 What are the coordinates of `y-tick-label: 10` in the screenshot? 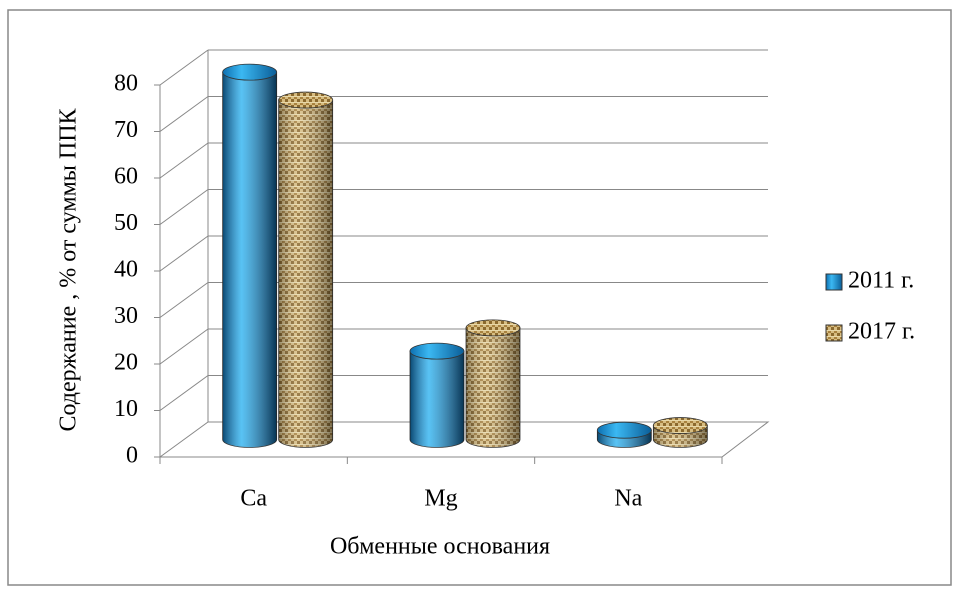 It's located at (126, 409).